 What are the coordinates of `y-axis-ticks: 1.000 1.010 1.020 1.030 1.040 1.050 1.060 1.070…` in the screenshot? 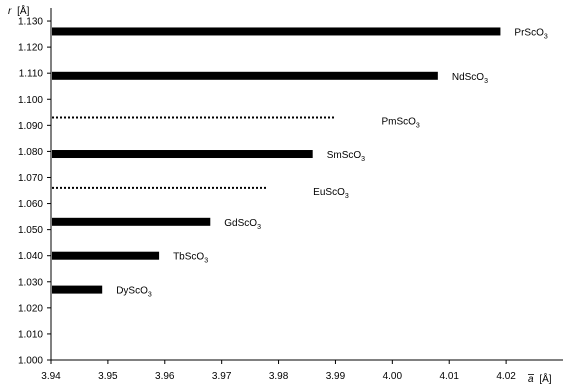 It's located at (34, 192).